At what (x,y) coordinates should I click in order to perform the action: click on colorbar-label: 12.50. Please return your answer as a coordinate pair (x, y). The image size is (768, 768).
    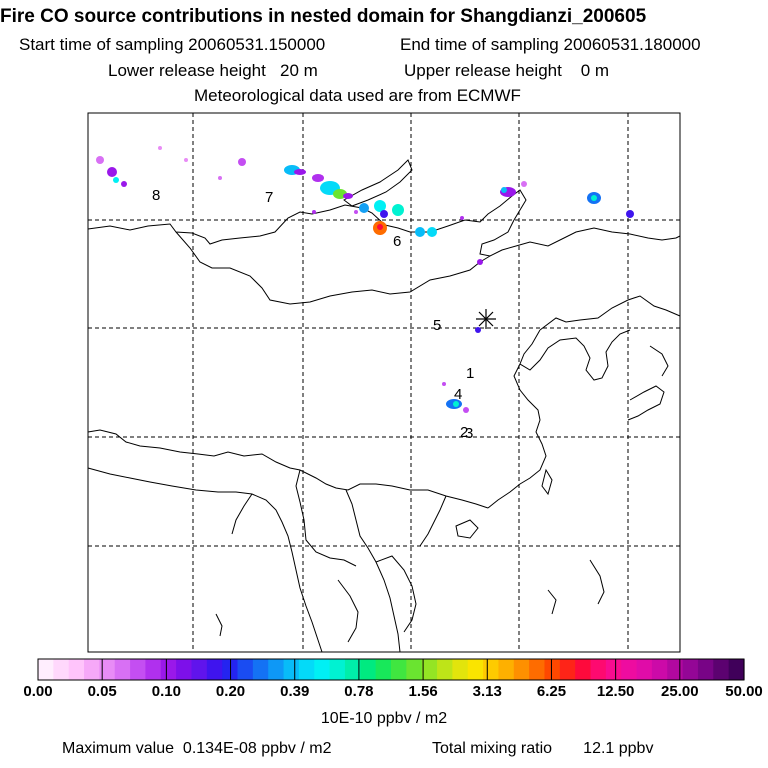
    Looking at the image, I should click on (615, 691).